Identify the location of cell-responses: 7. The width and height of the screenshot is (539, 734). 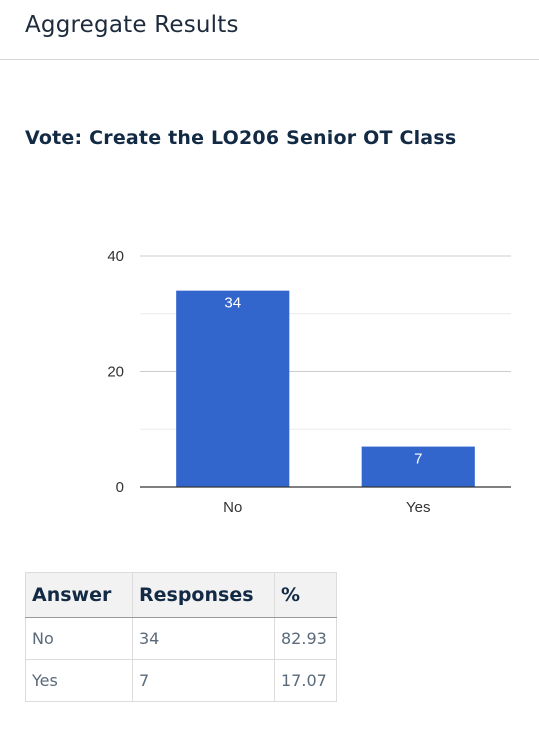
(203, 680).